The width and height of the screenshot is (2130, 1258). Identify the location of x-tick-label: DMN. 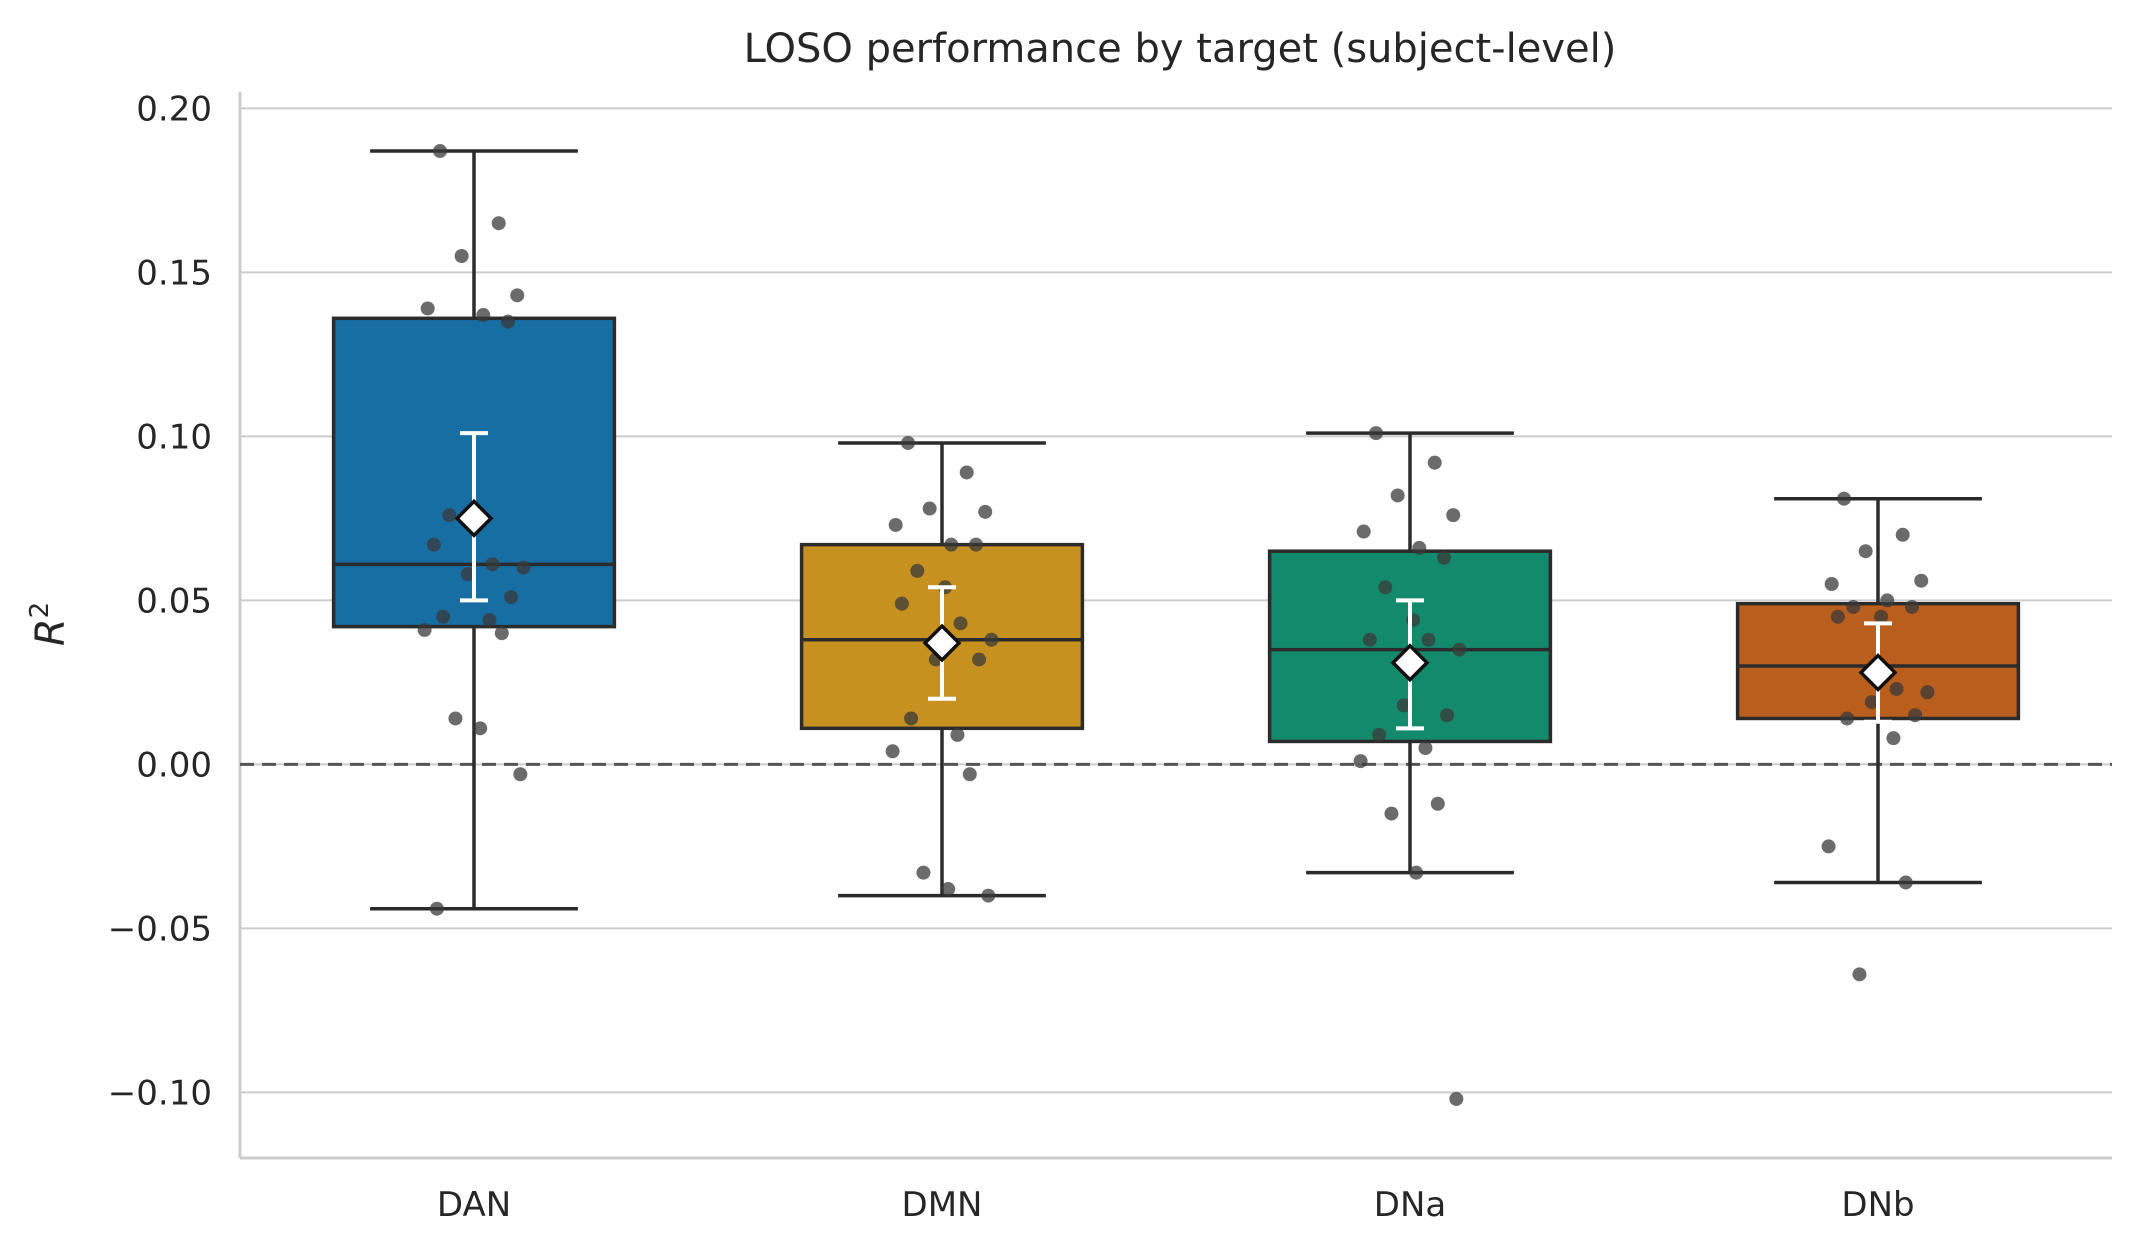
(942, 1205).